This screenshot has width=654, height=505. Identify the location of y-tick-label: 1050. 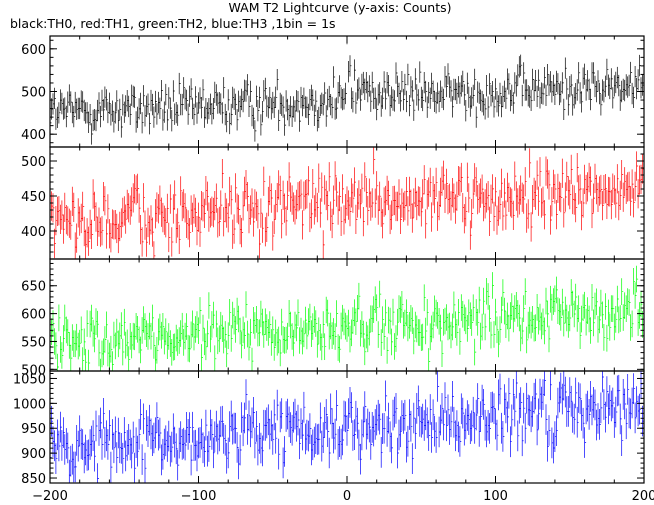
(29, 379).